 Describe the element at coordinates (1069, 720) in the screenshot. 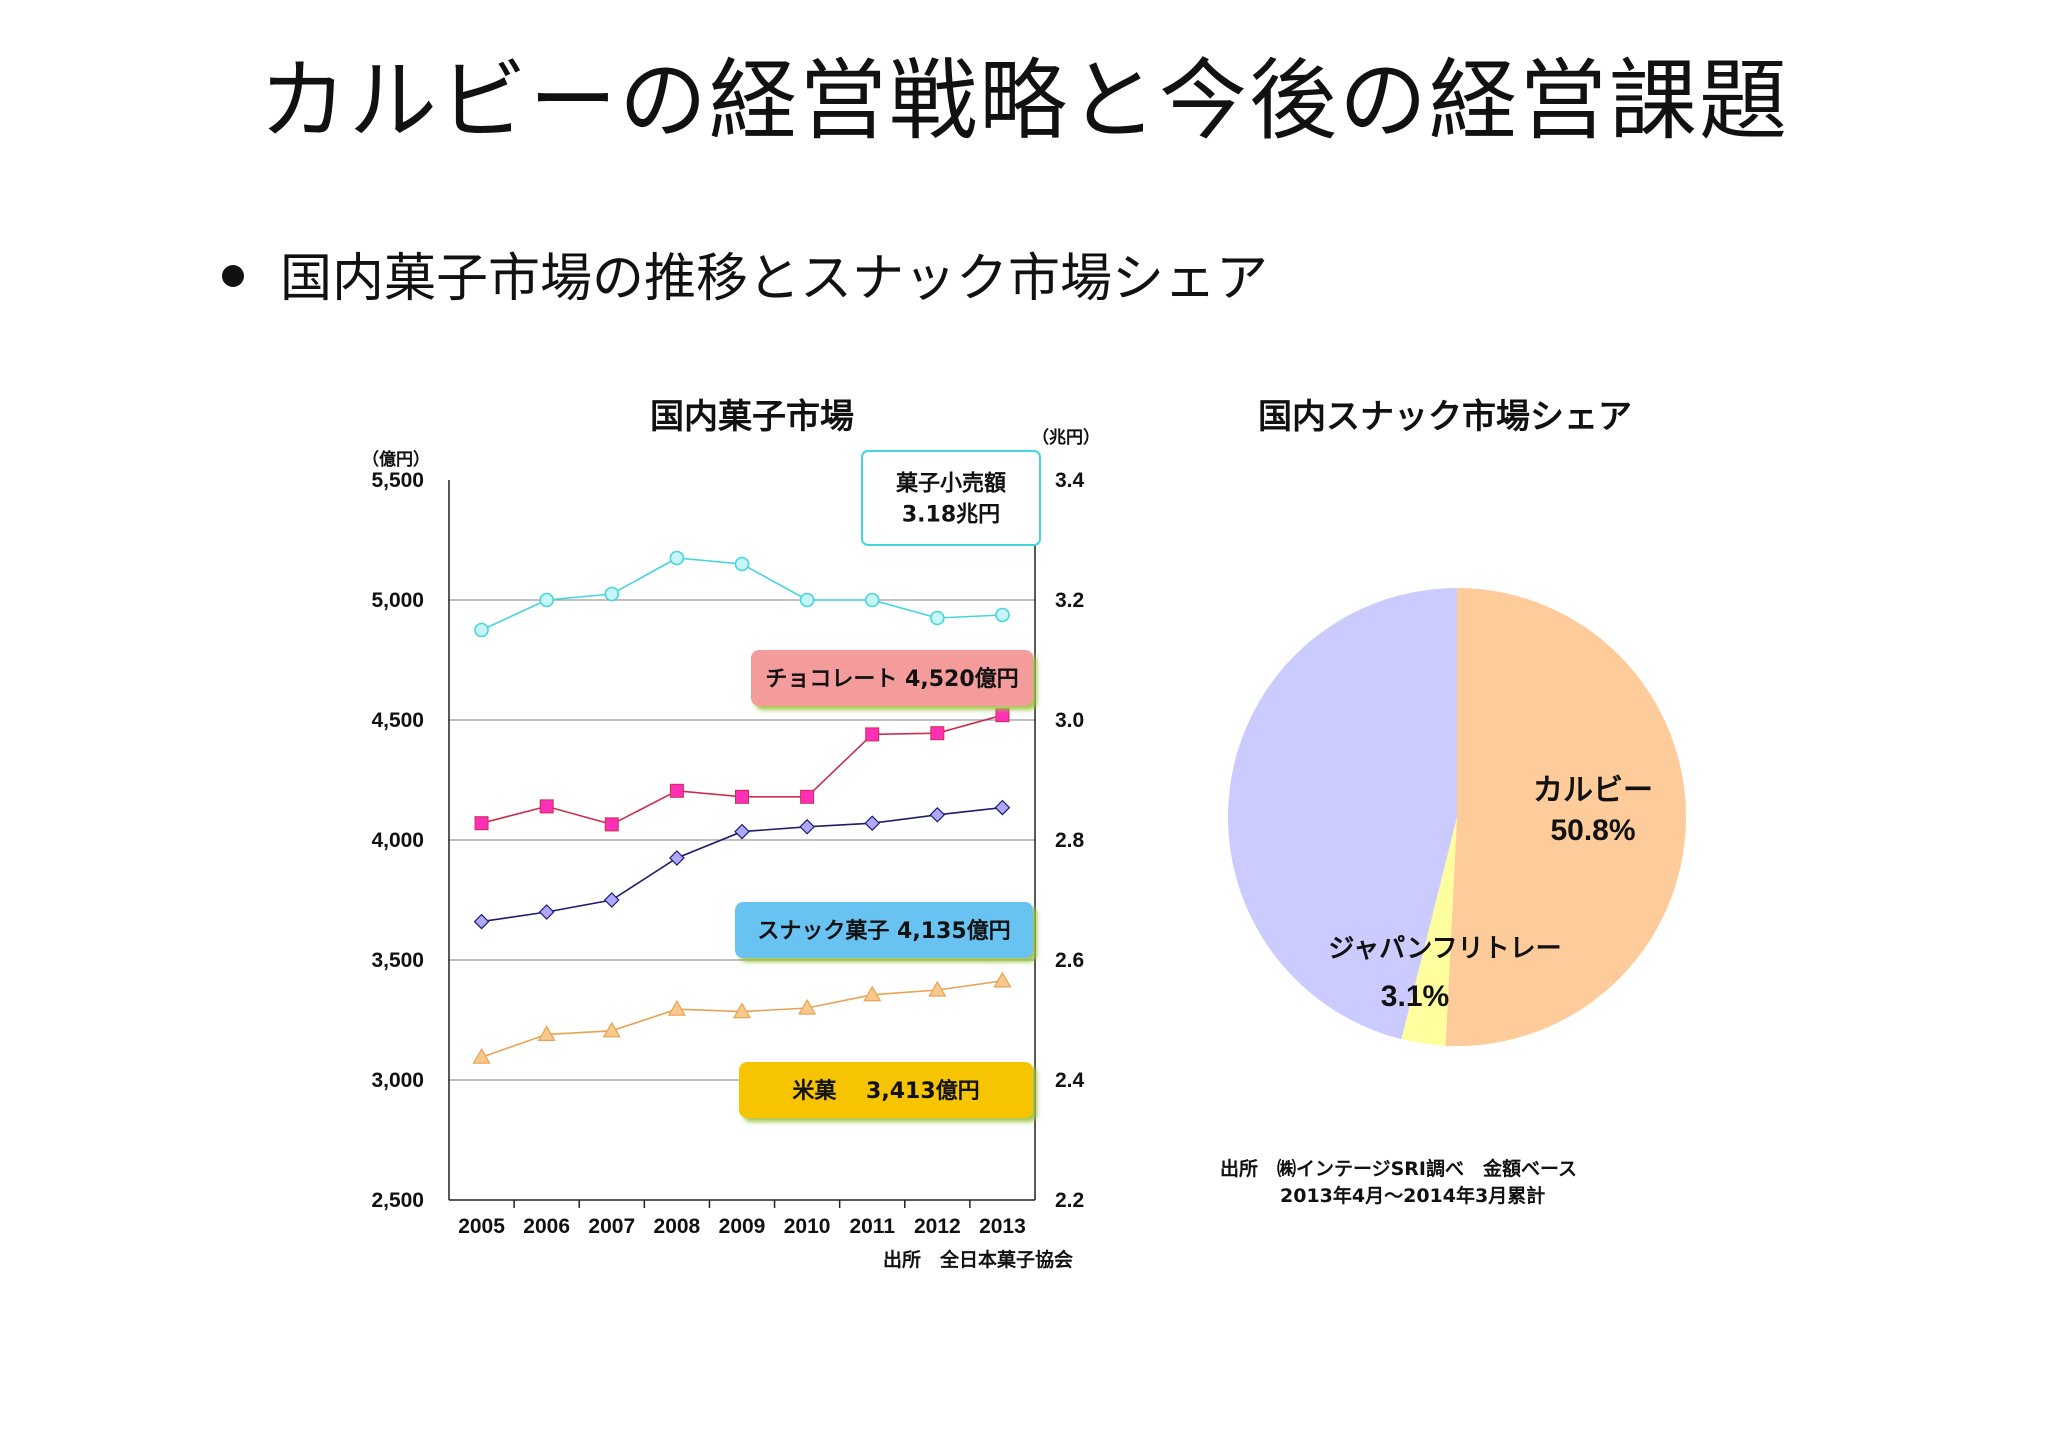

I see `y2-tick-label: 3.0` at that location.